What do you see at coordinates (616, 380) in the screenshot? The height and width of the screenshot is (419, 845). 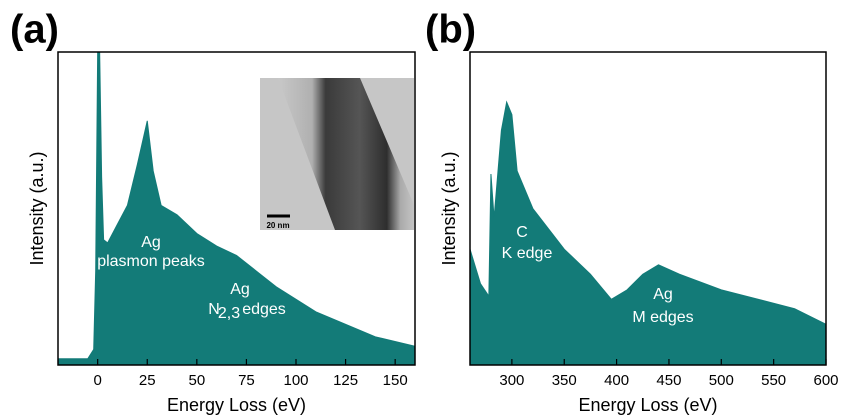 I see `x-tick-label: 400` at bounding box center [616, 380].